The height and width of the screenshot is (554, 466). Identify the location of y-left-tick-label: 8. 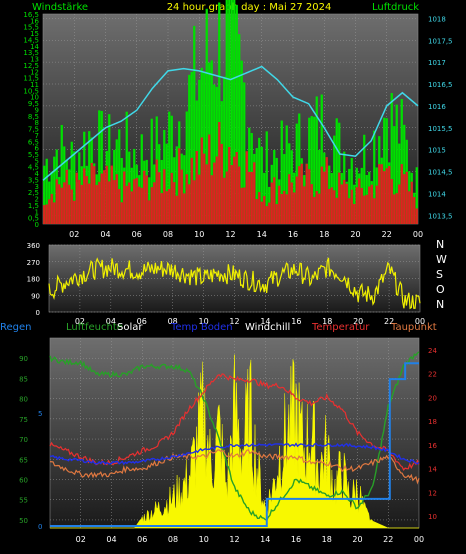
(37, 123).